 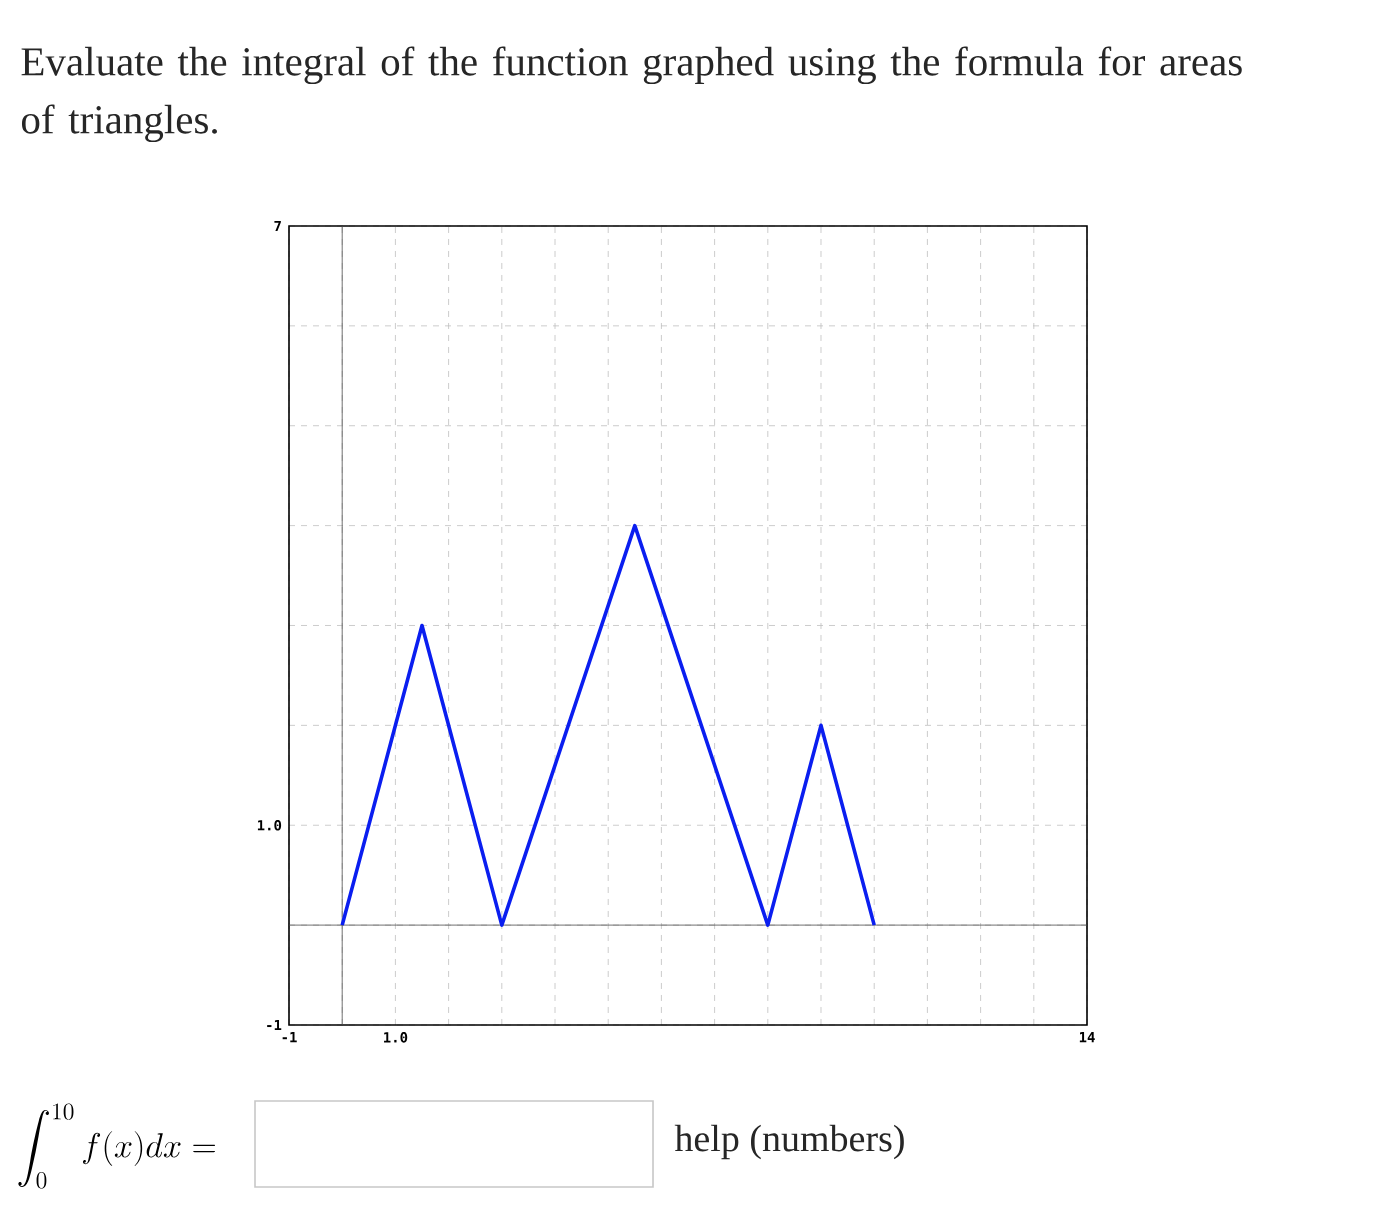 I want to click on chart-title: Evaluate the integral of the function graphed using the formula for areas of triangles., so click(x=631, y=94).